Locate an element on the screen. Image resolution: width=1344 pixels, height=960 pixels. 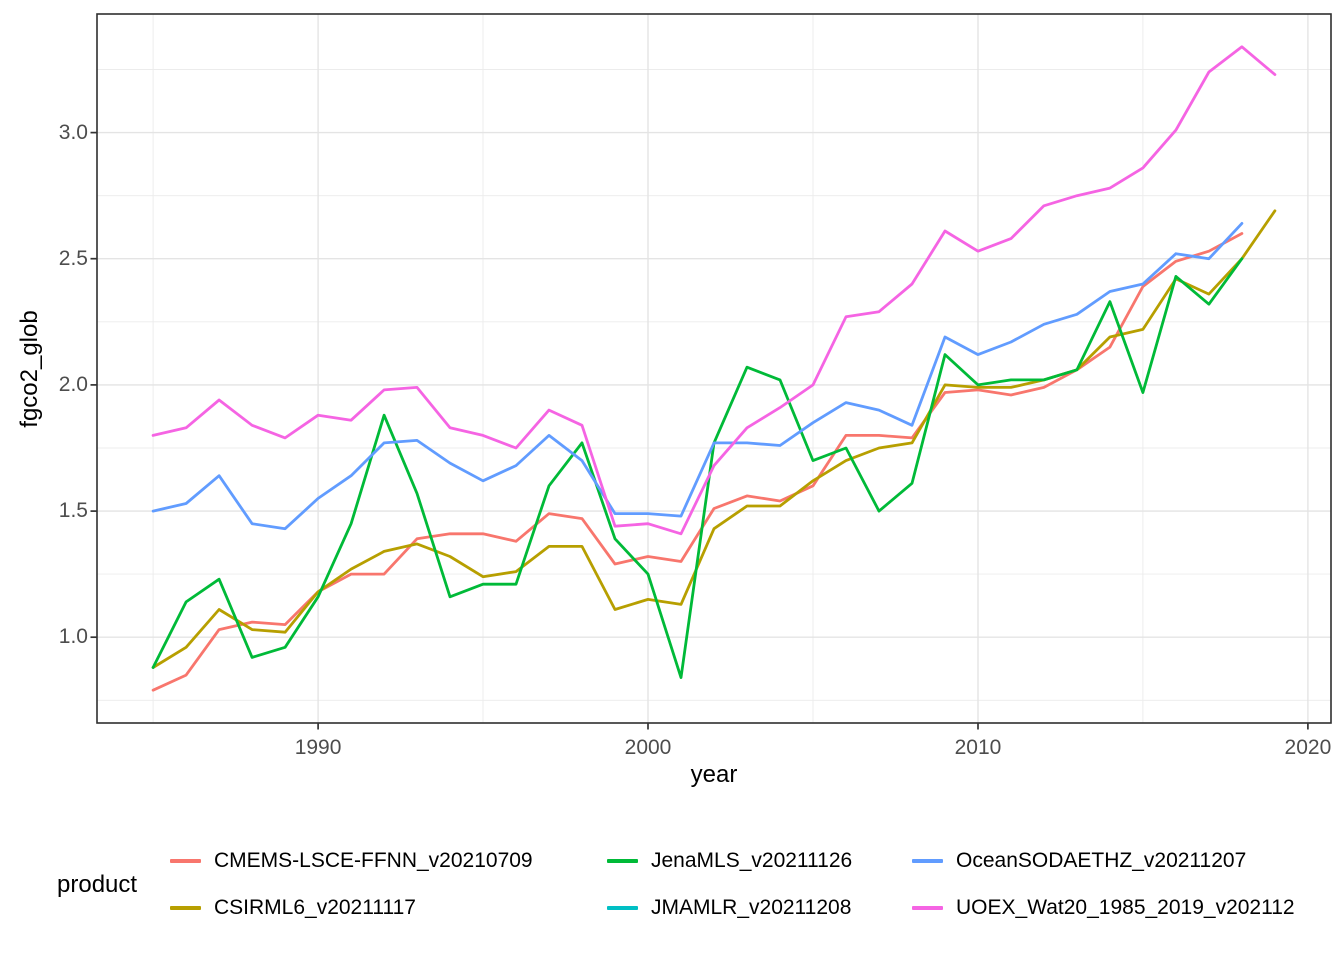
legend-item-jmamlr: JMAMLR_v20211208 is located at coordinates (729, 908).